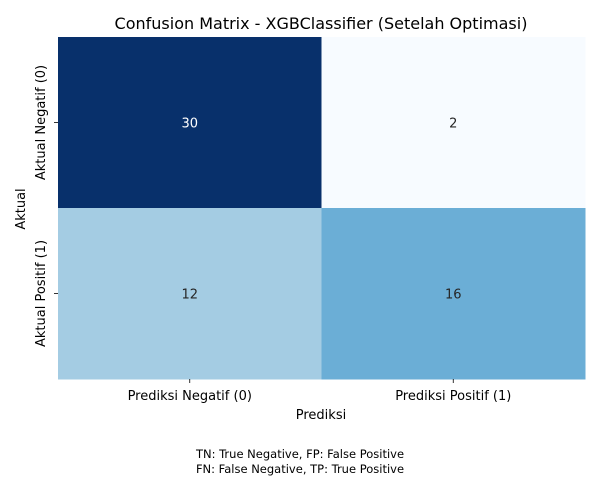 The image size is (600, 500). I want to click on cell-value-label: 16, so click(453, 295).